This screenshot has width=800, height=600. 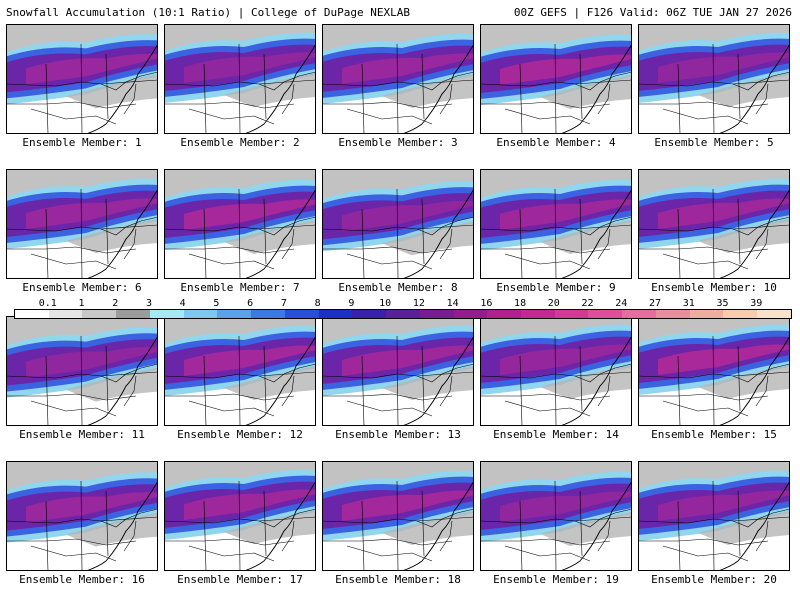 What do you see at coordinates (452, 303) in the screenshot?
I see `colorbar-label: 14` at bounding box center [452, 303].